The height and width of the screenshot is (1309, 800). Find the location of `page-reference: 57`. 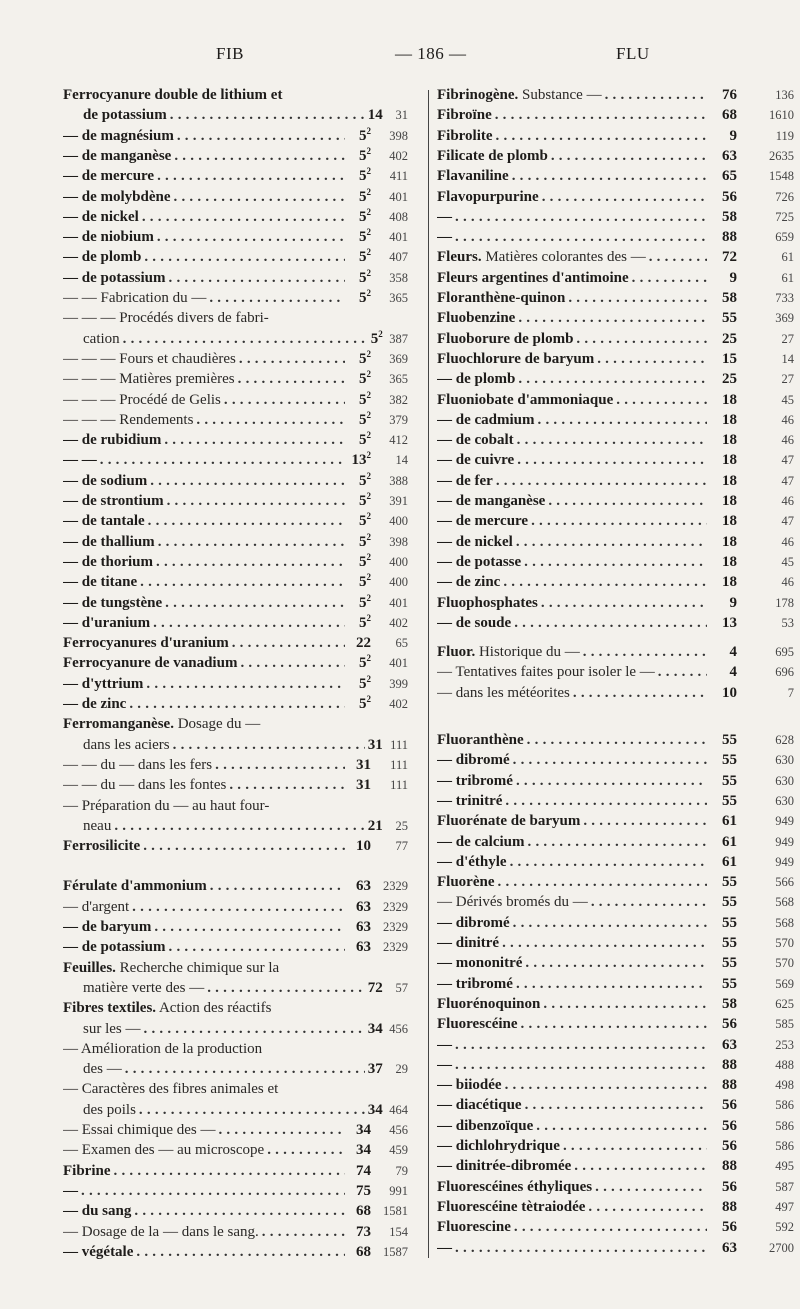

page-reference: 57 is located at coordinates (402, 987).